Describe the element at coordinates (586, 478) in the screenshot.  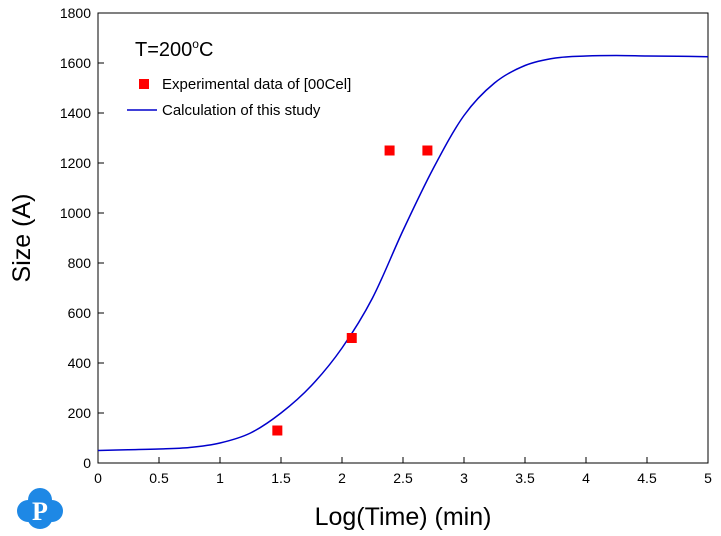
I see `x-tick-label: 4` at that location.